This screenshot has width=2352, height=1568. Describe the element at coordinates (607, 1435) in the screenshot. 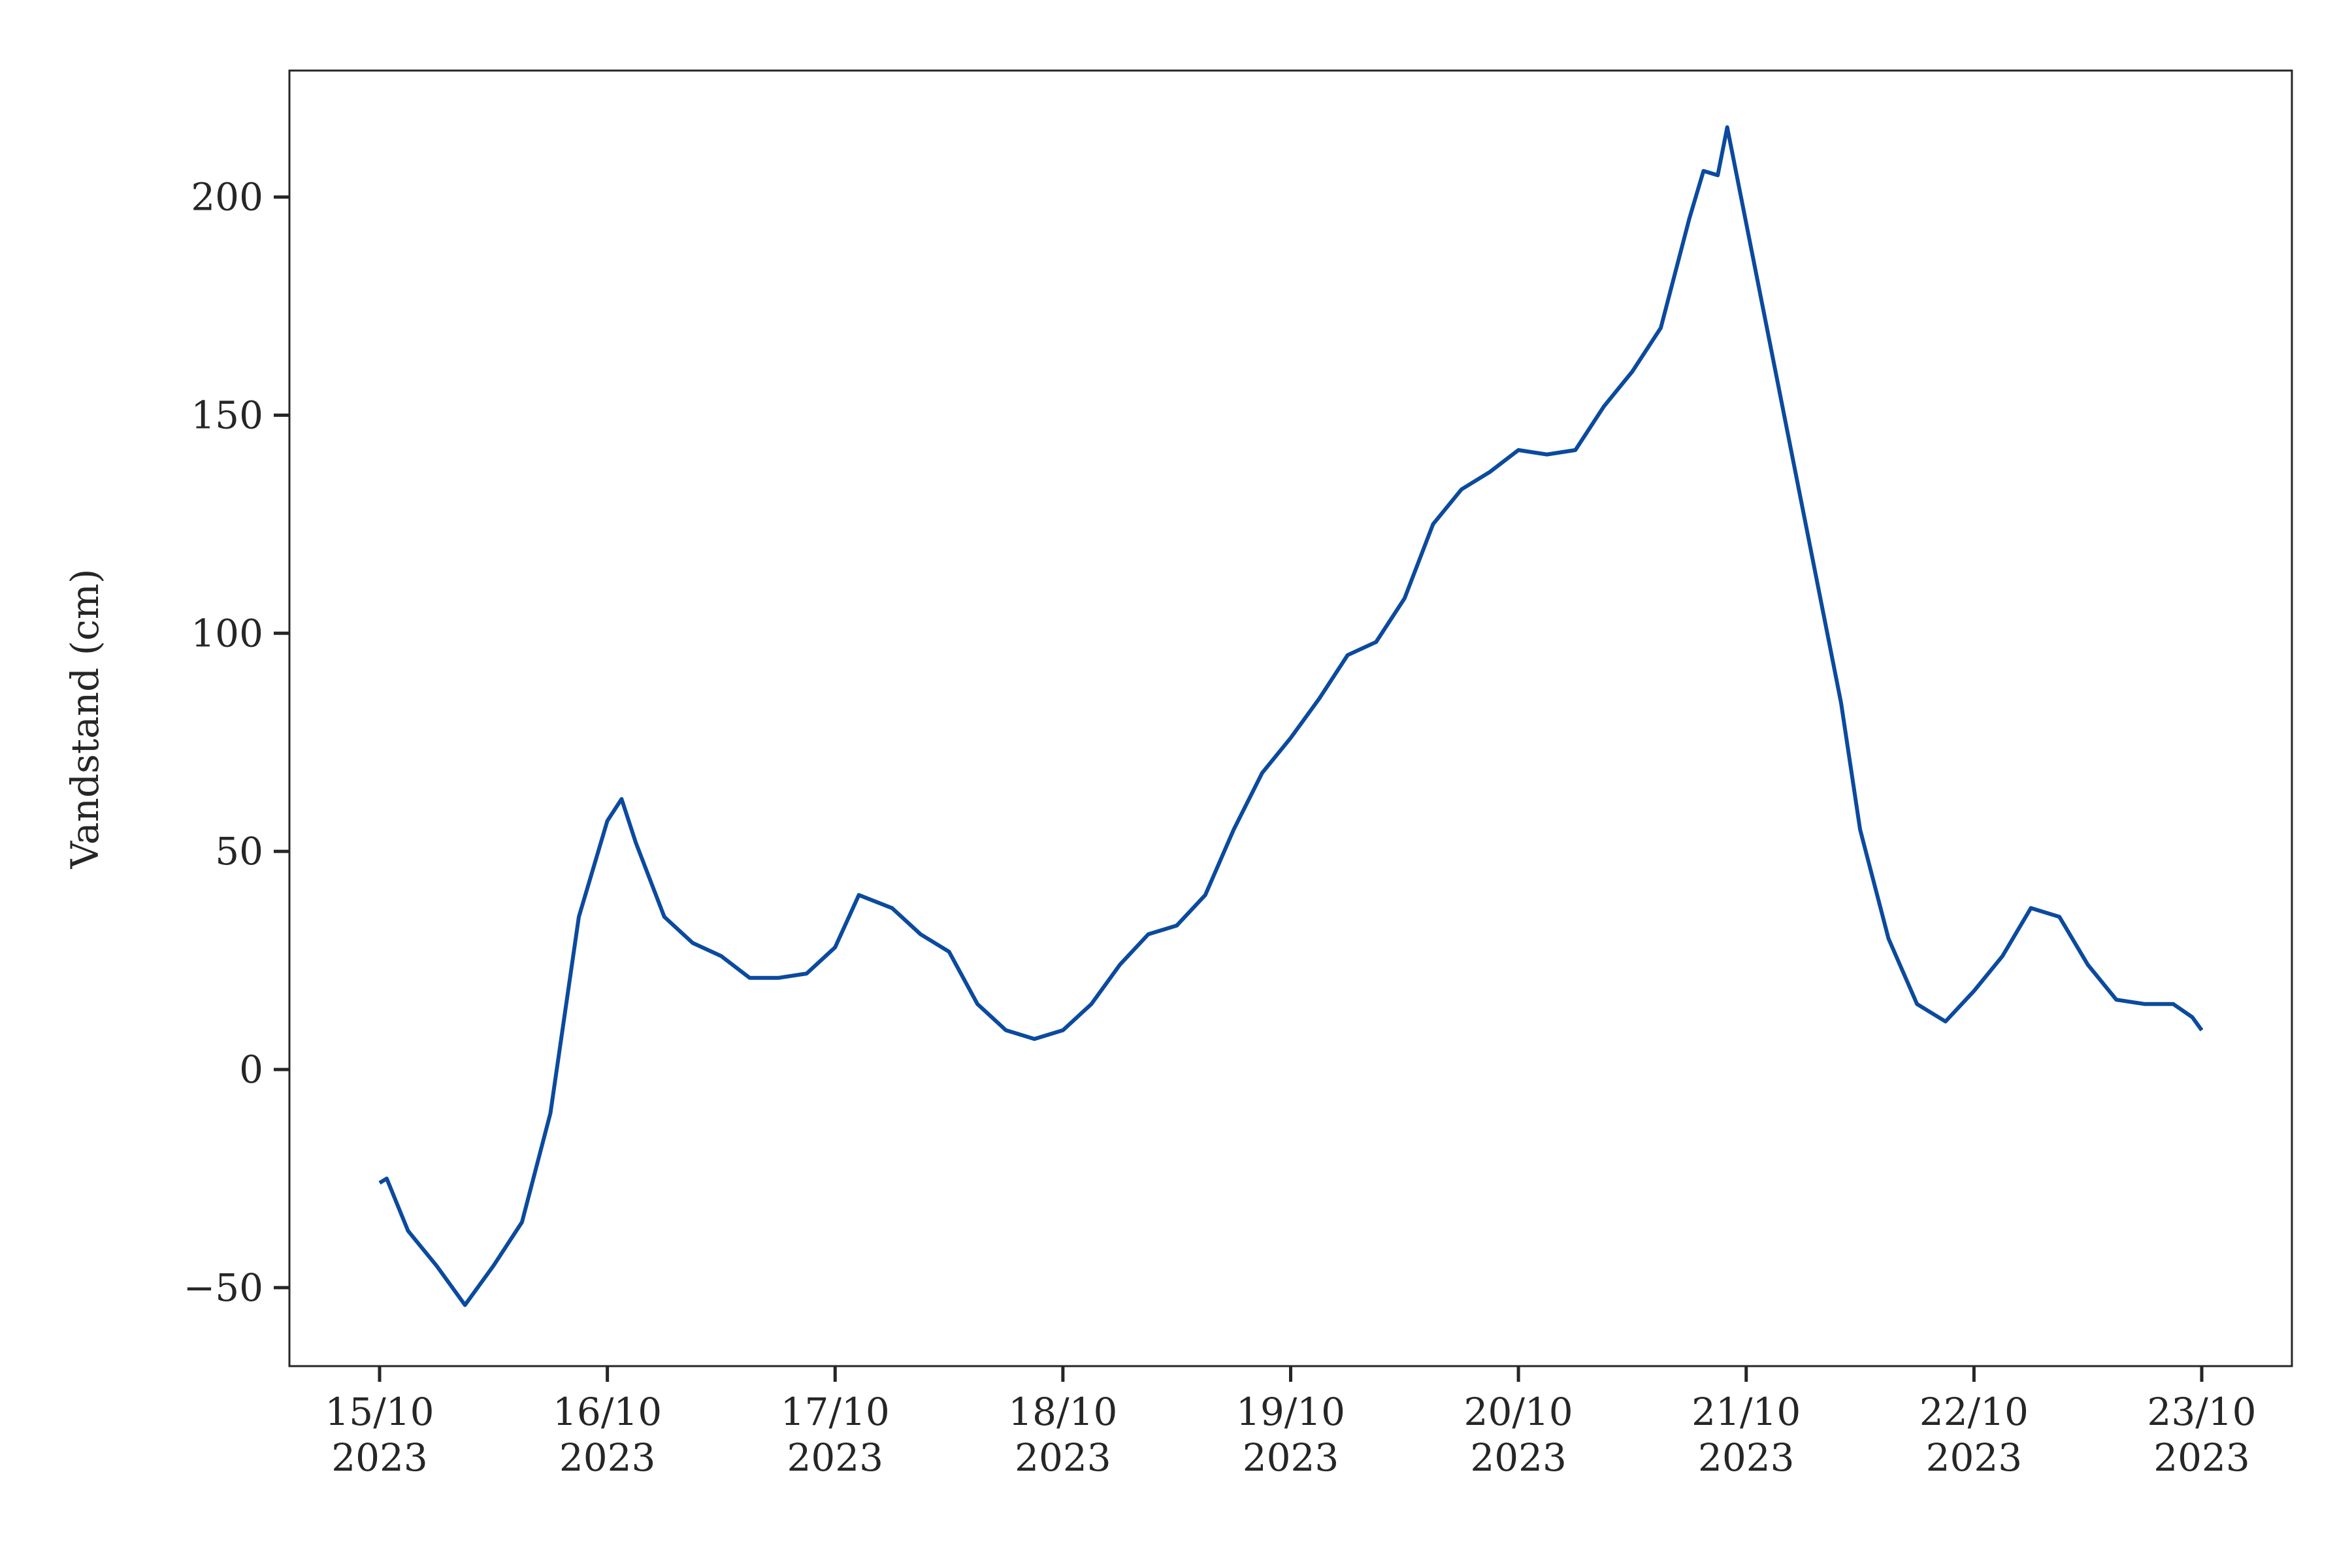

I see `x-tick-label: 16/10 2023` at that location.